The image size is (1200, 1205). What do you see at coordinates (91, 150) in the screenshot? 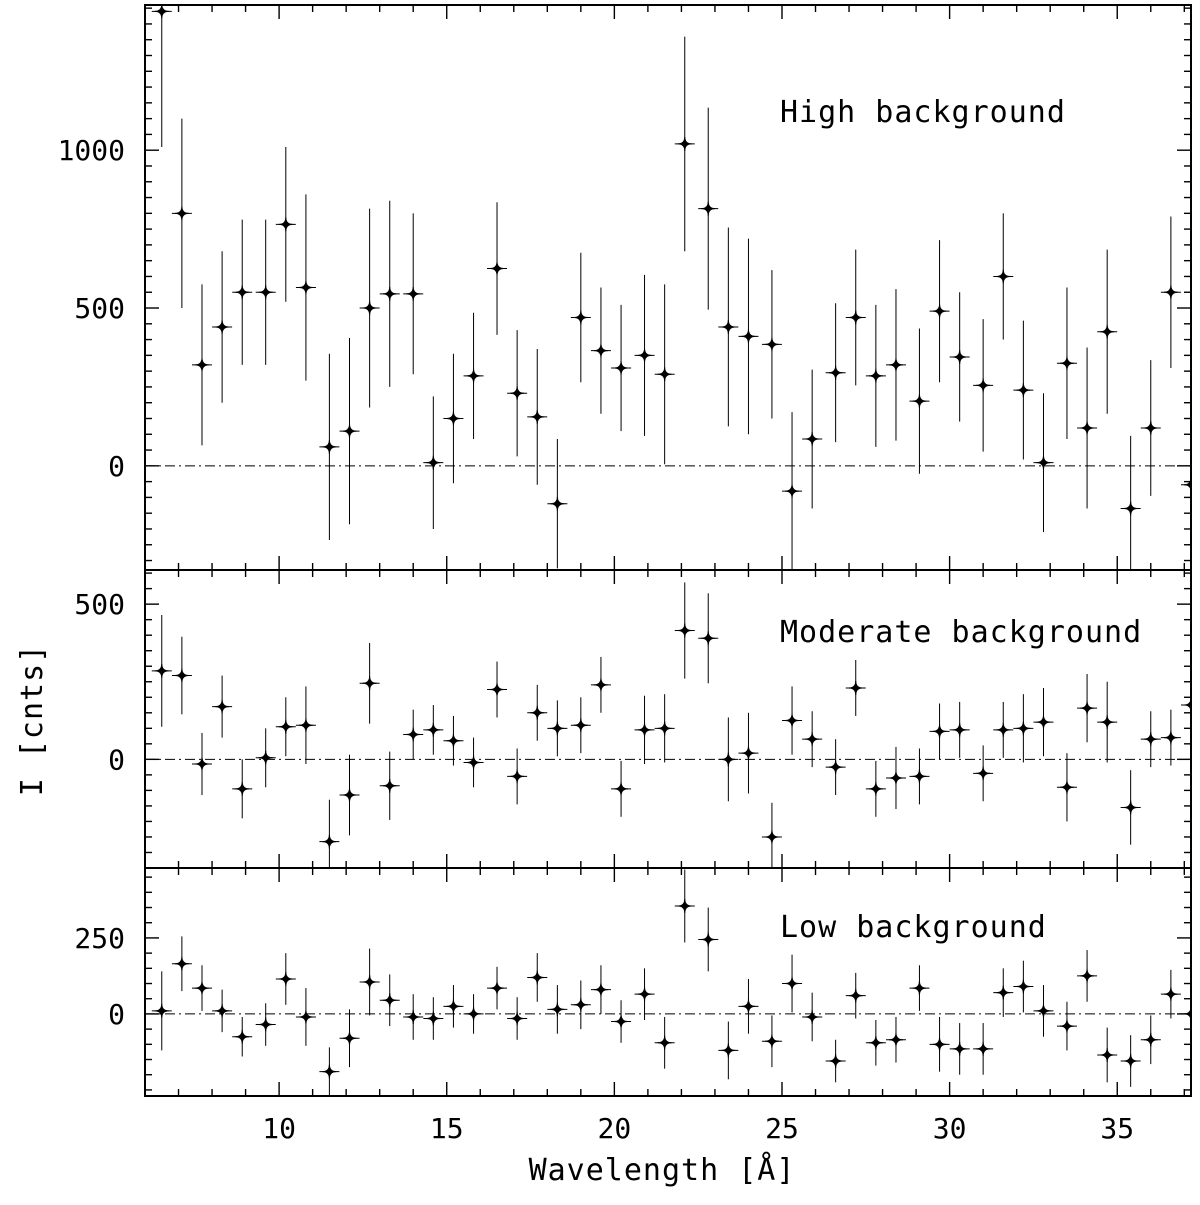
I see `y-tick-label: 1000` at bounding box center [91, 150].